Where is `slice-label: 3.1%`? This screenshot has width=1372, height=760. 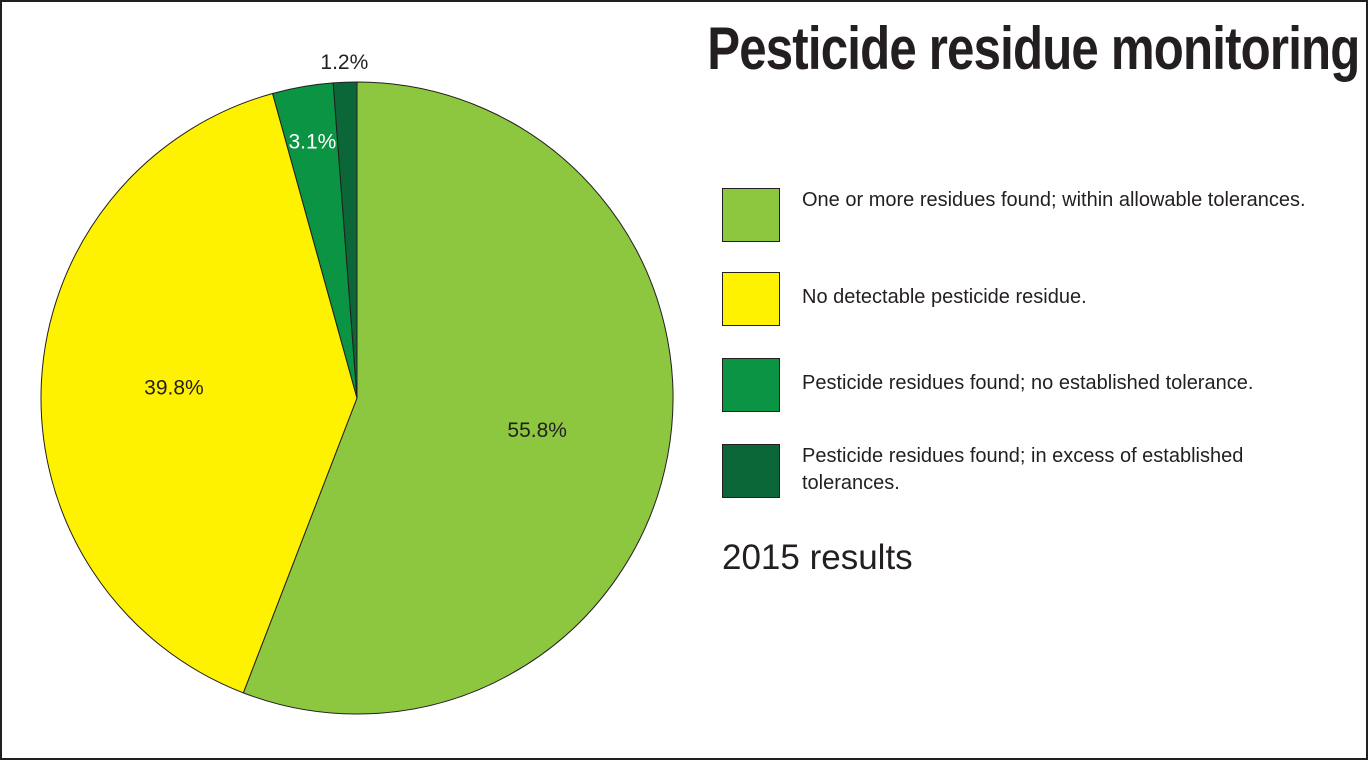
slice-label: 3.1% is located at coordinates (312, 141).